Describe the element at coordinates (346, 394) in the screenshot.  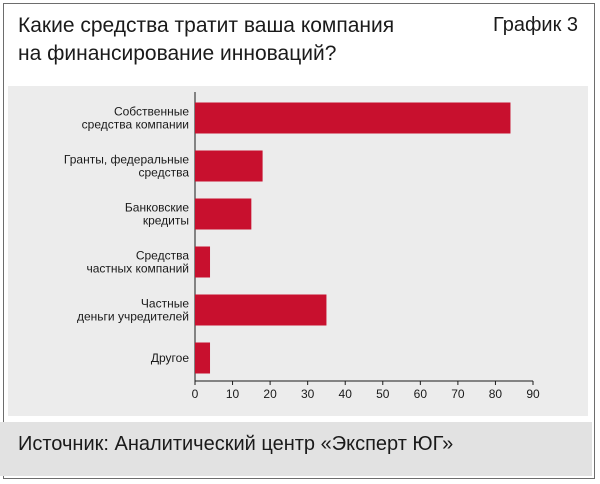
I see `x-tick-label: 40` at that location.